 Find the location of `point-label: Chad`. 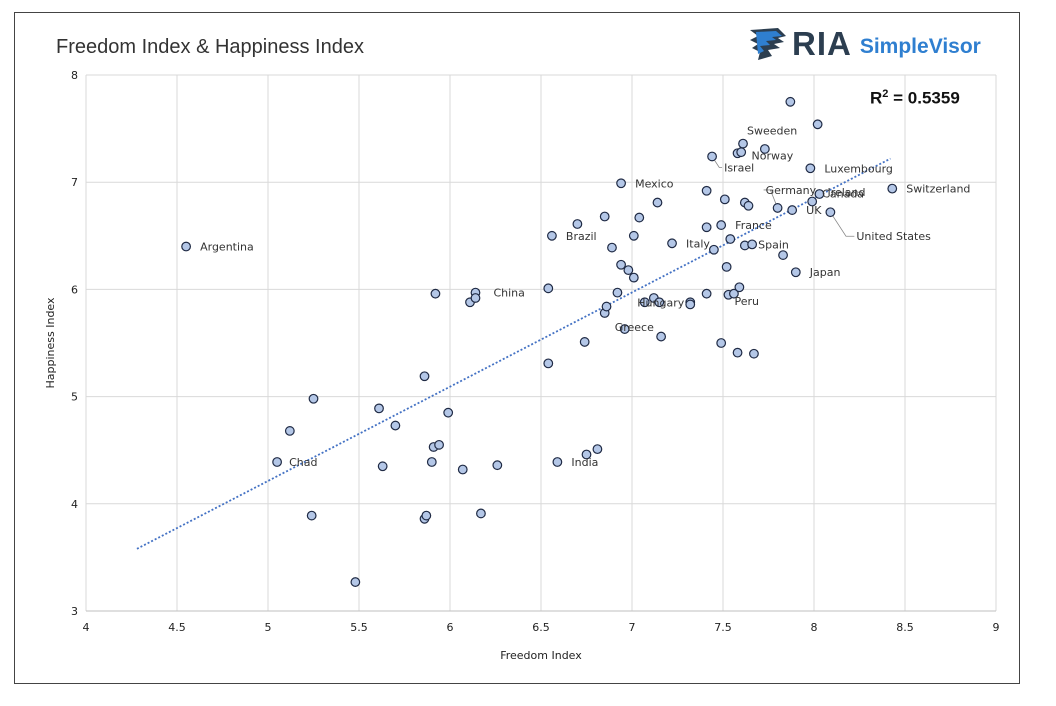

point-label: Chad is located at coordinates (303, 462).